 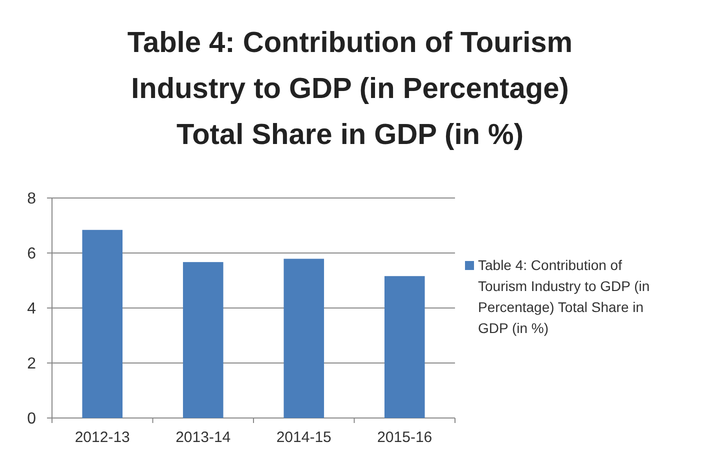 I want to click on y-tick-label: 6, so click(x=31, y=254).